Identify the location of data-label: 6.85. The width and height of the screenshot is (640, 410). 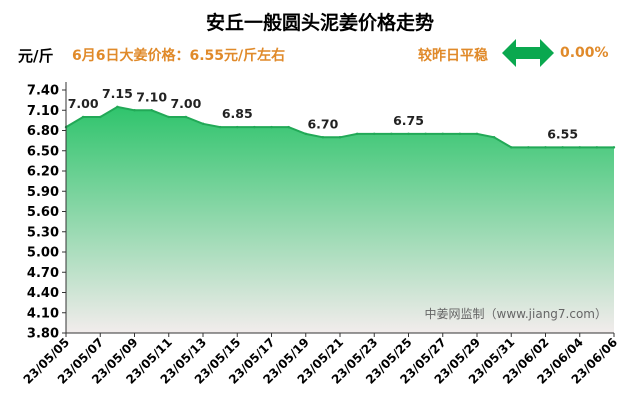
(237, 113).